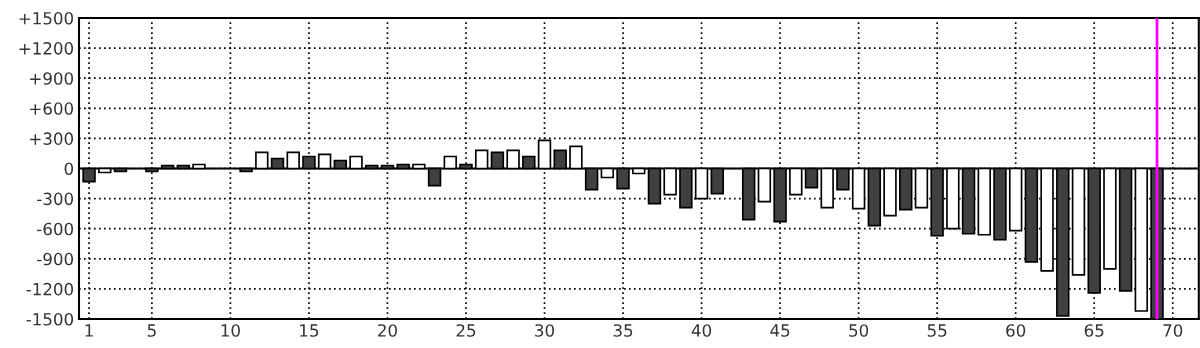 The image size is (1200, 348). Describe the element at coordinates (937, 330) in the screenshot. I see `x-tick-label: 55` at that location.